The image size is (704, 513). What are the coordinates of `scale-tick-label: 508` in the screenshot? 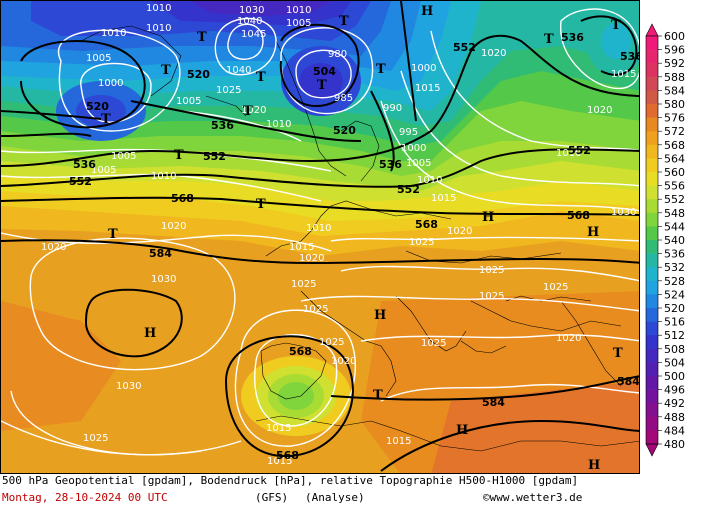 It's located at (674, 349).